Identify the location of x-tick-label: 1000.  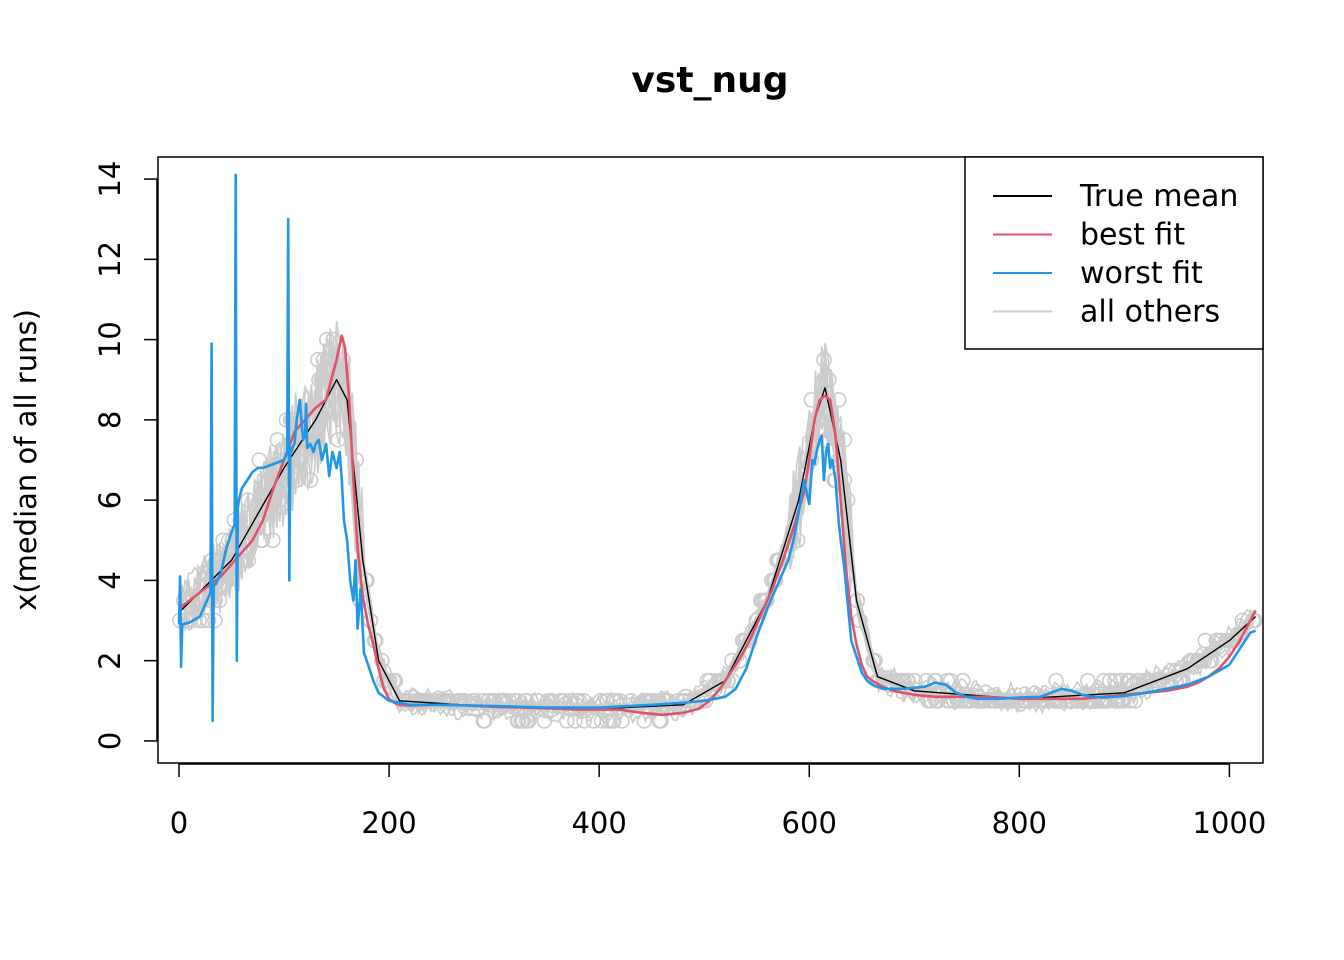
(1229, 823).